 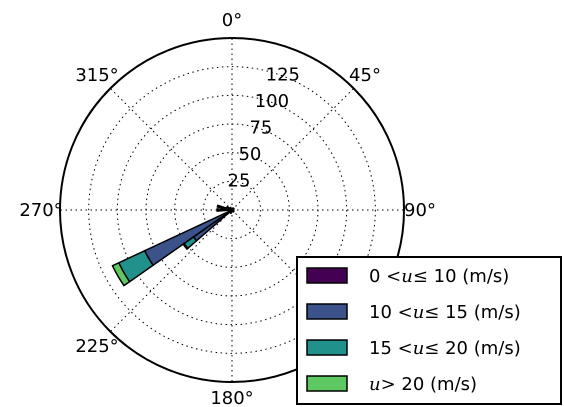 I want to click on angle-tick-label-270: 270°, so click(x=40, y=210).